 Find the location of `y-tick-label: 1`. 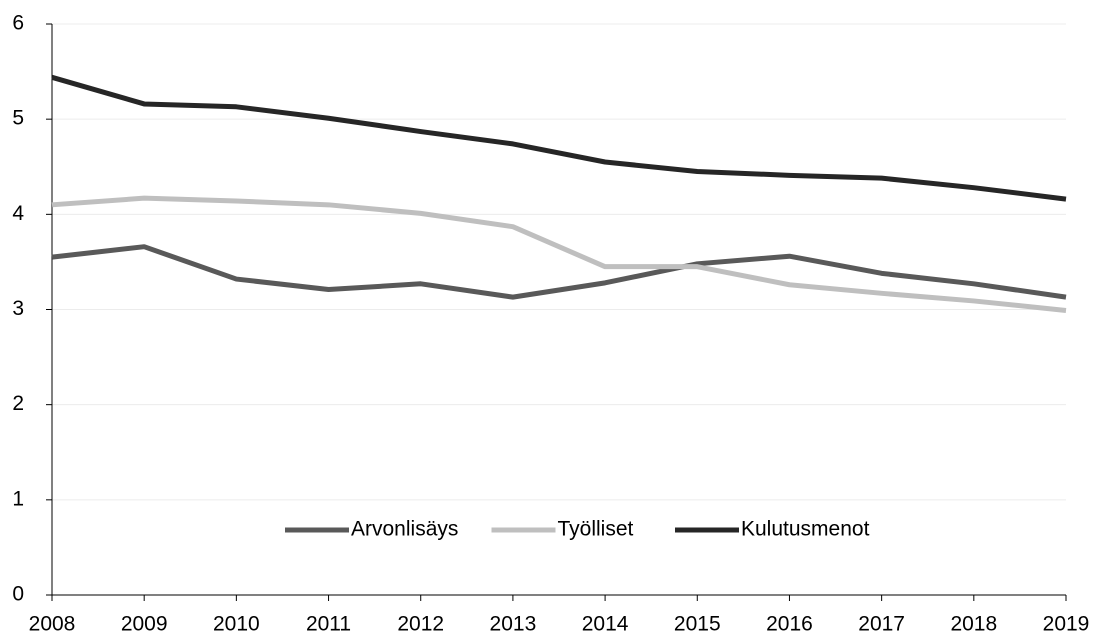

y-tick-label: 1 is located at coordinates (18, 498).